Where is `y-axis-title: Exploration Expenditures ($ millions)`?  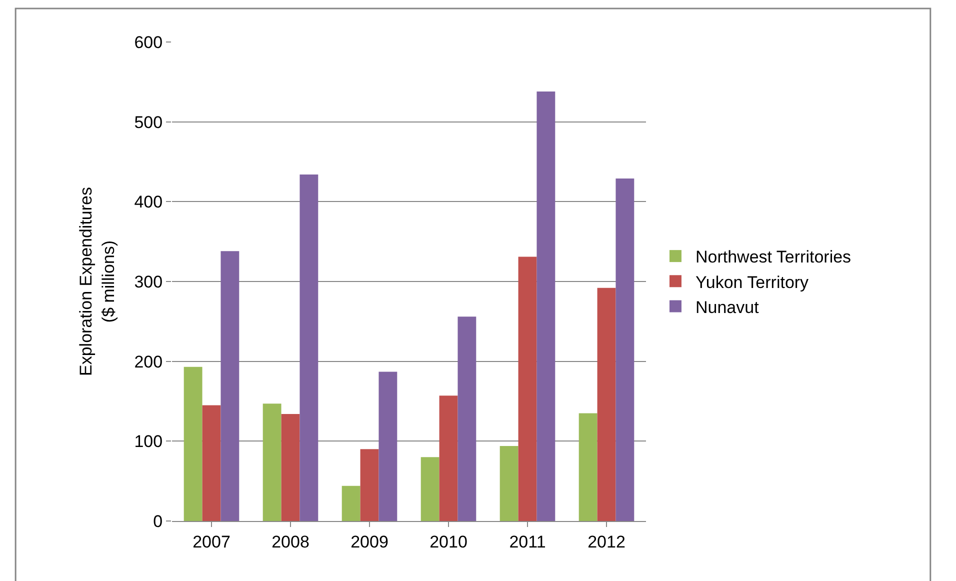
y-axis-title: Exploration Expenditures ($ millions) is located at coordinates (97, 281).